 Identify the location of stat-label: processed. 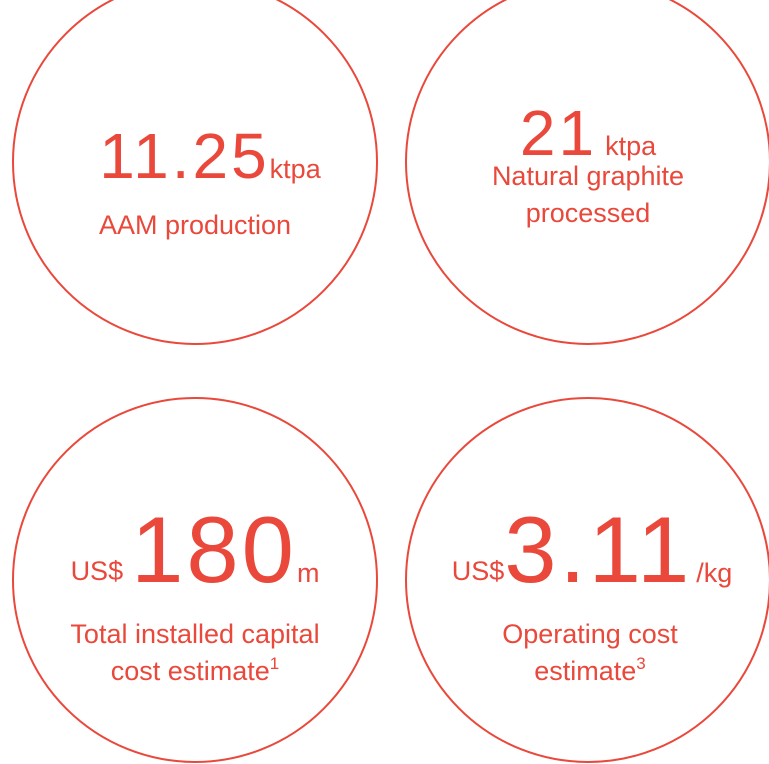
(588, 213).